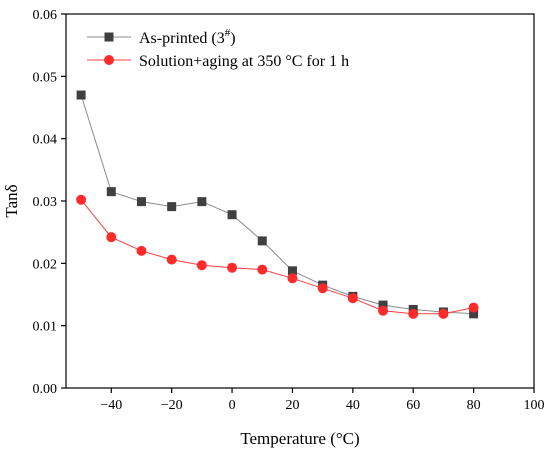 Image resolution: width=550 pixels, height=455 pixels. Describe the element at coordinates (299, 438) in the screenshot. I see `x-axis-title: Temperature (°C)` at that location.